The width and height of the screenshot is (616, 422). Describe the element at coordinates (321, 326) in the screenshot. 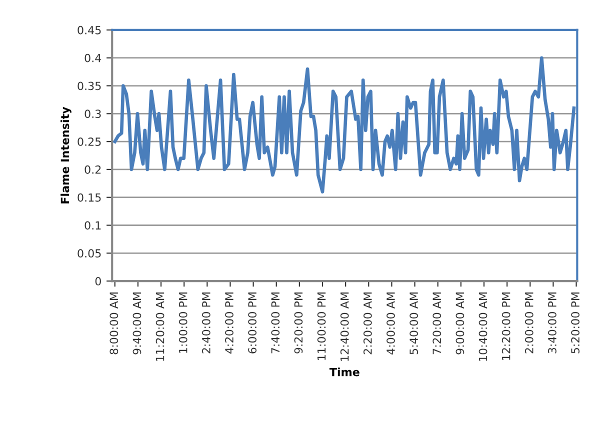

I see `x-tick-label: 11:00:00 PM` at that location.